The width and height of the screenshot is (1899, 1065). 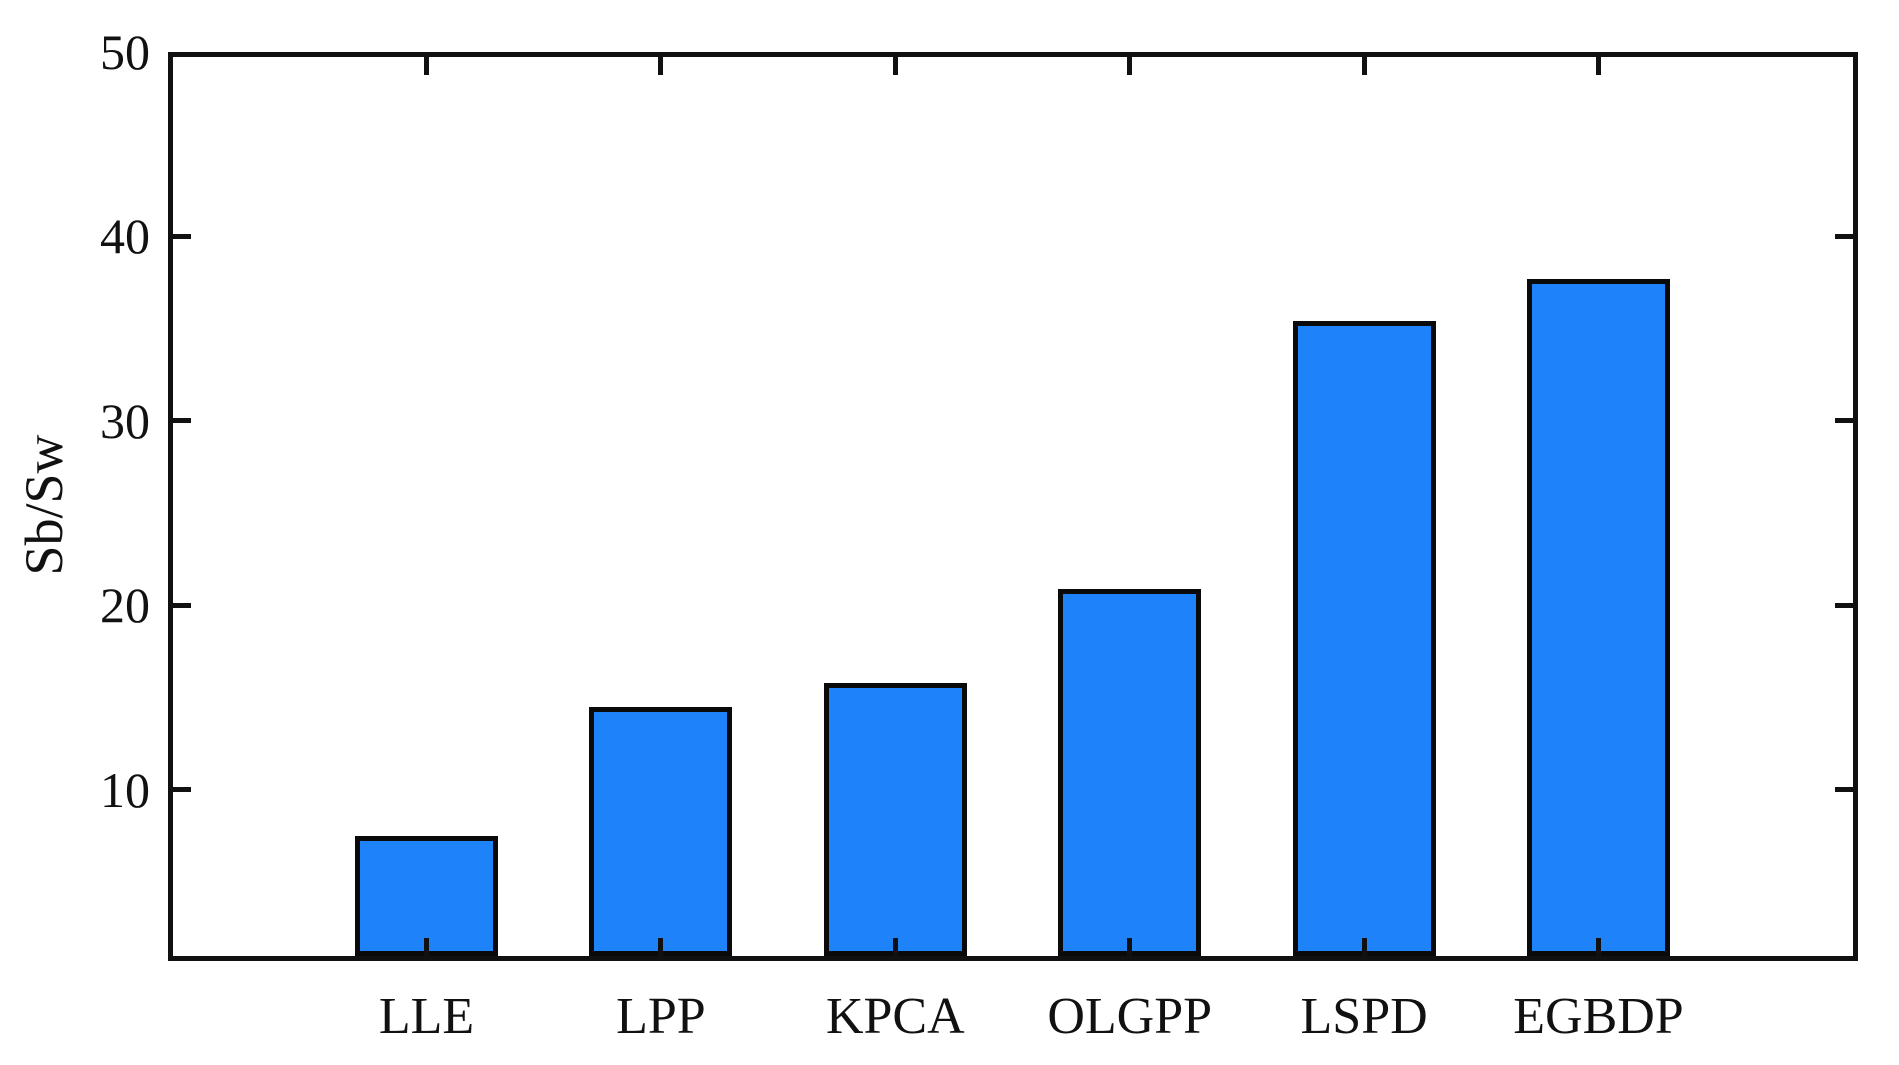 What do you see at coordinates (125, 420) in the screenshot?
I see `y-tick-label-30: 30` at bounding box center [125, 420].